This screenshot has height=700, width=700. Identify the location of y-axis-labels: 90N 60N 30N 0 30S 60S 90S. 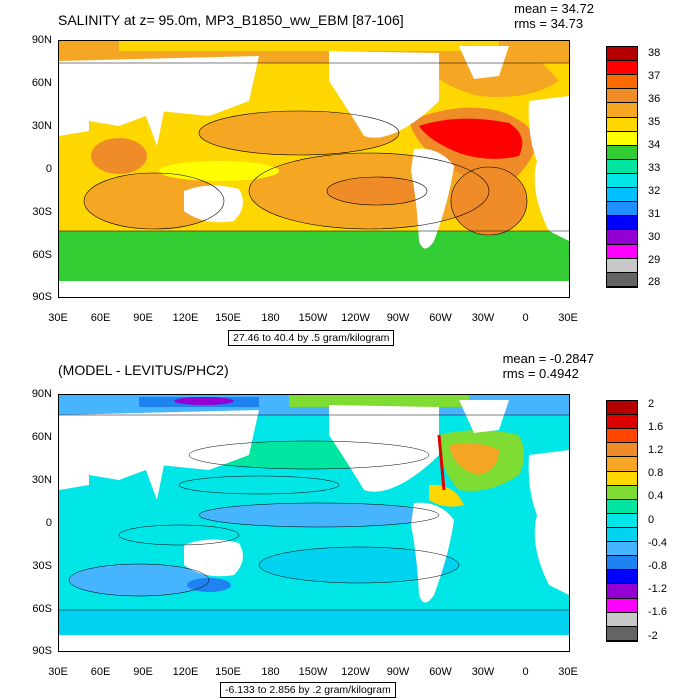
(26, 168).